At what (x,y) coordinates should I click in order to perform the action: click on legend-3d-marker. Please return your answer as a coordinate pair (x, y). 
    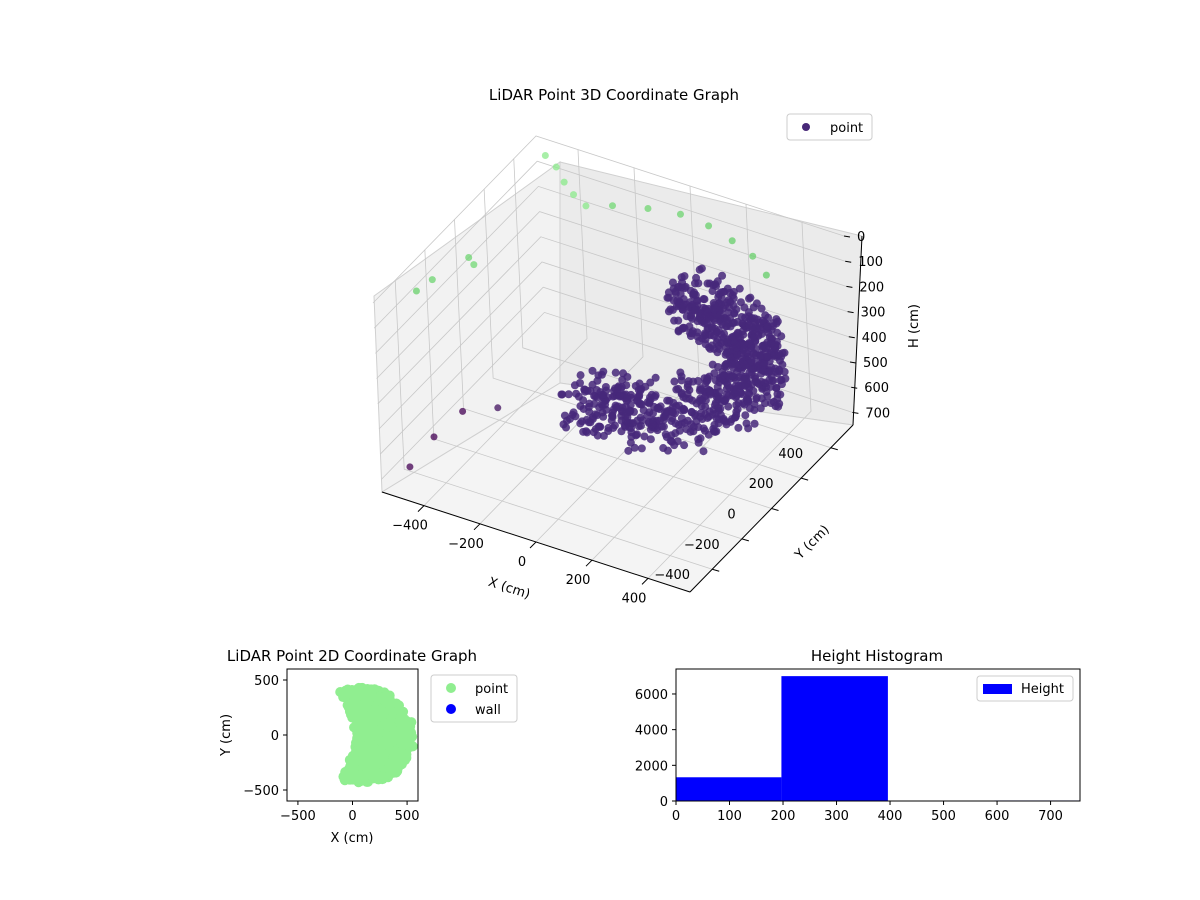
    Looking at the image, I should click on (806, 127).